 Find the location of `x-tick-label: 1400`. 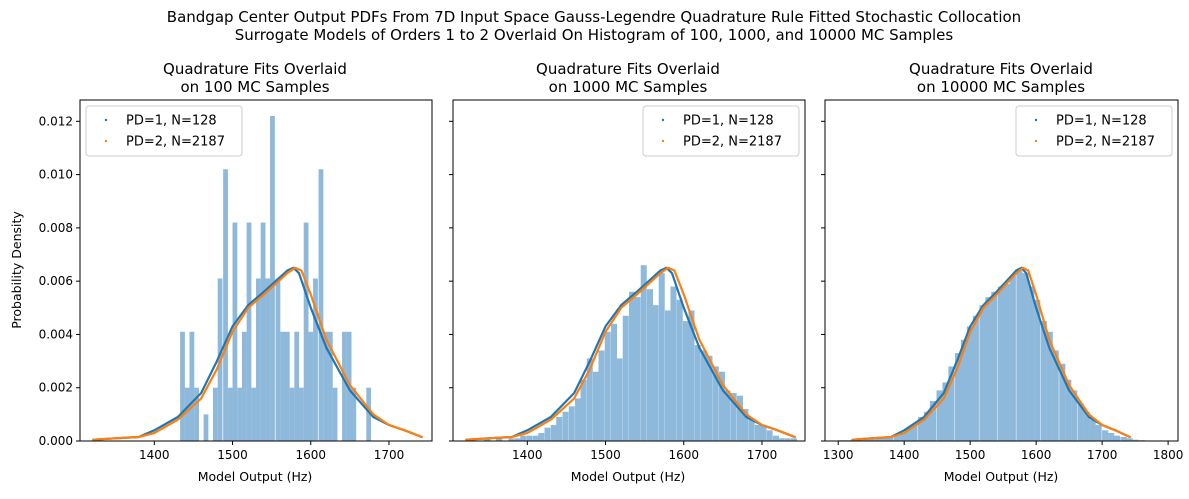

x-tick-label: 1400 is located at coordinates (904, 455).